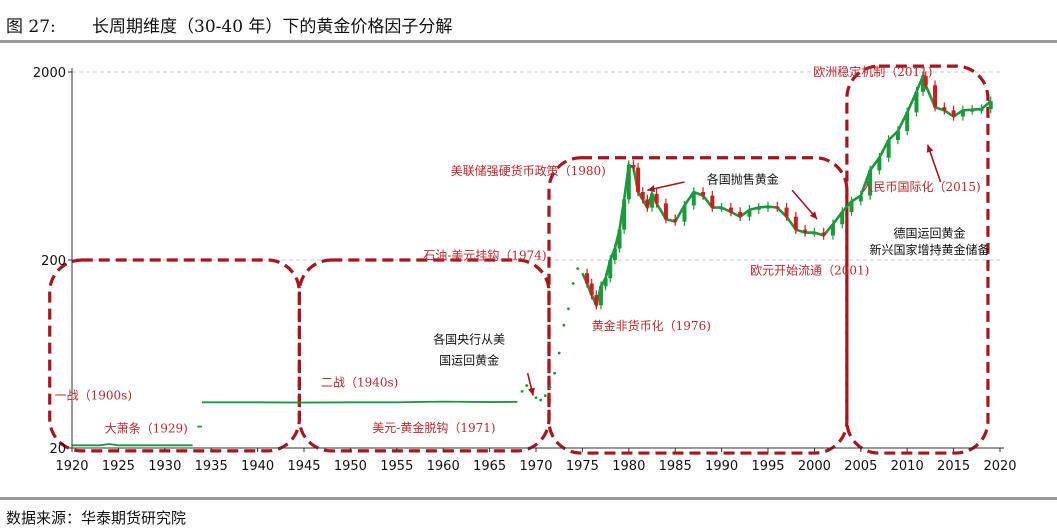 The image size is (1057, 531). What do you see at coordinates (721, 466) in the screenshot?
I see `x-tick-label: 1990` at bounding box center [721, 466].